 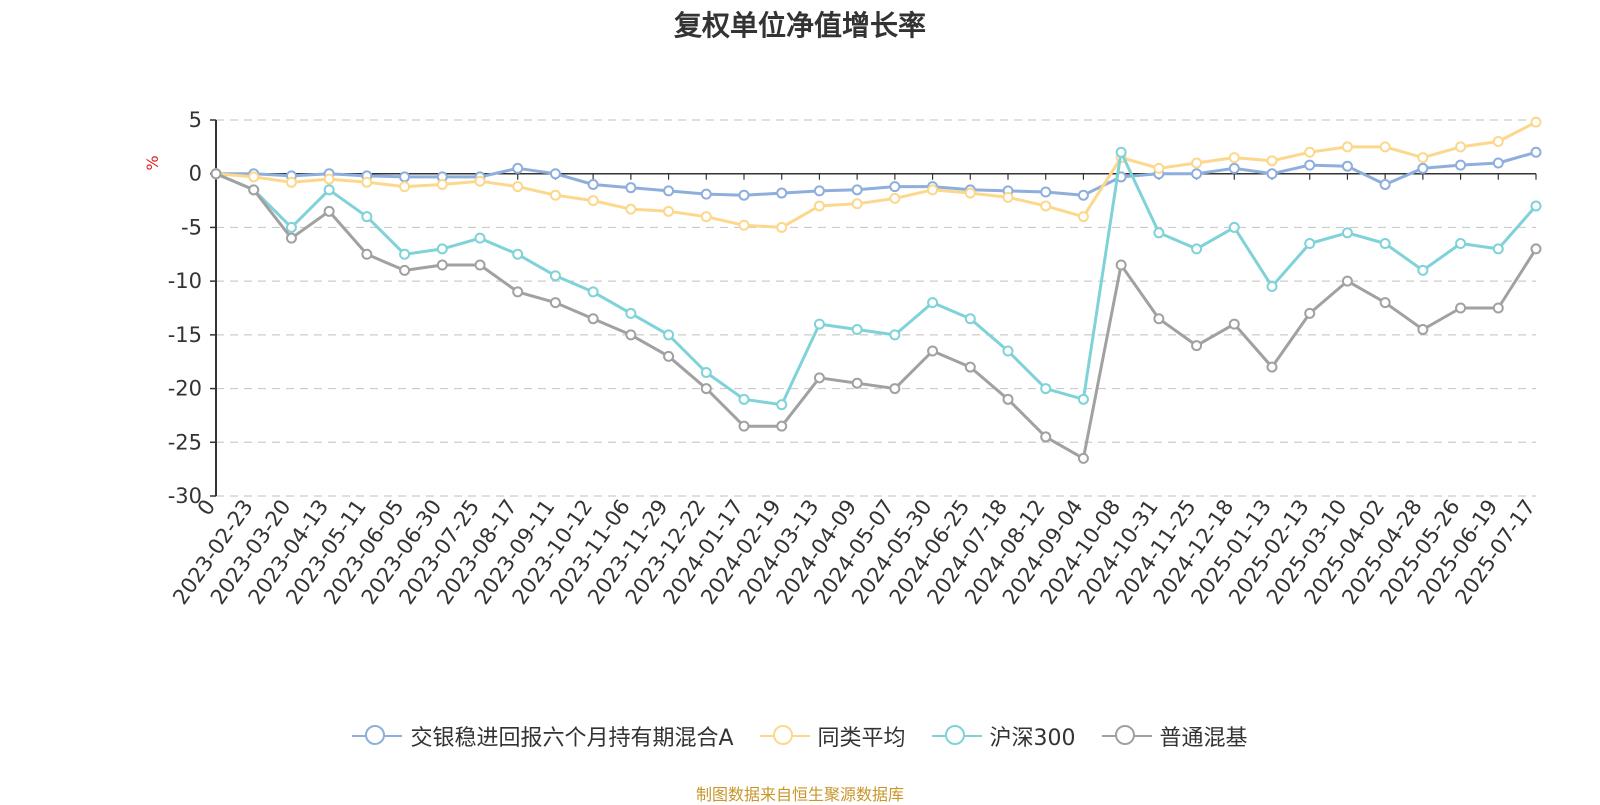 I want to click on legend-item: 沪深300, so click(x=1003, y=736).